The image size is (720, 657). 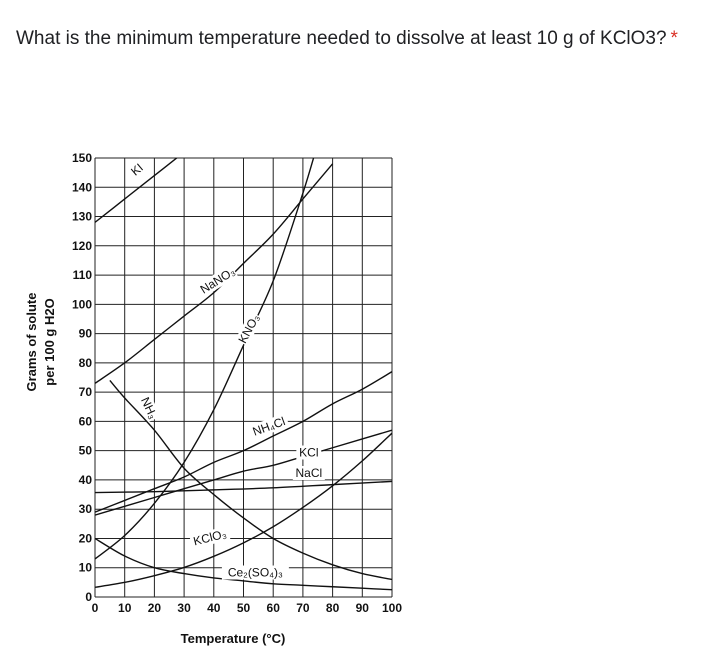 I want to click on y-tick-label: 130, so click(x=82, y=217).